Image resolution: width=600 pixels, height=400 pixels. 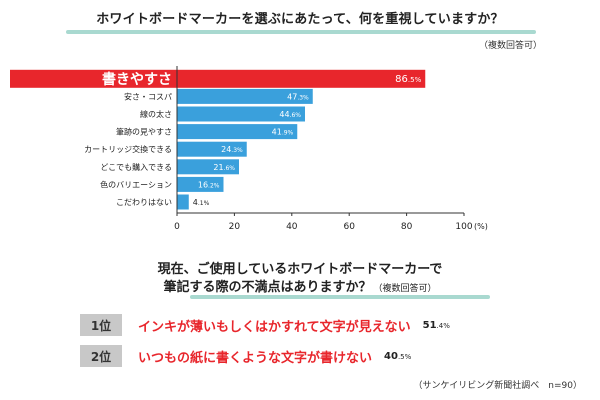 What do you see at coordinates (232, 149) in the screenshot?
I see `value-label-4: 24.3%` at bounding box center [232, 149].